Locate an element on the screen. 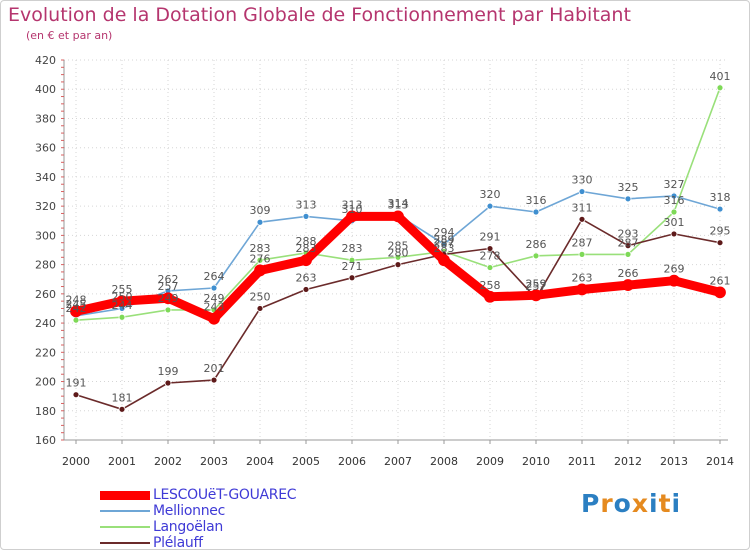 This screenshot has height=551, width=750. data-label-Plélauff: 191 is located at coordinates (76, 383).